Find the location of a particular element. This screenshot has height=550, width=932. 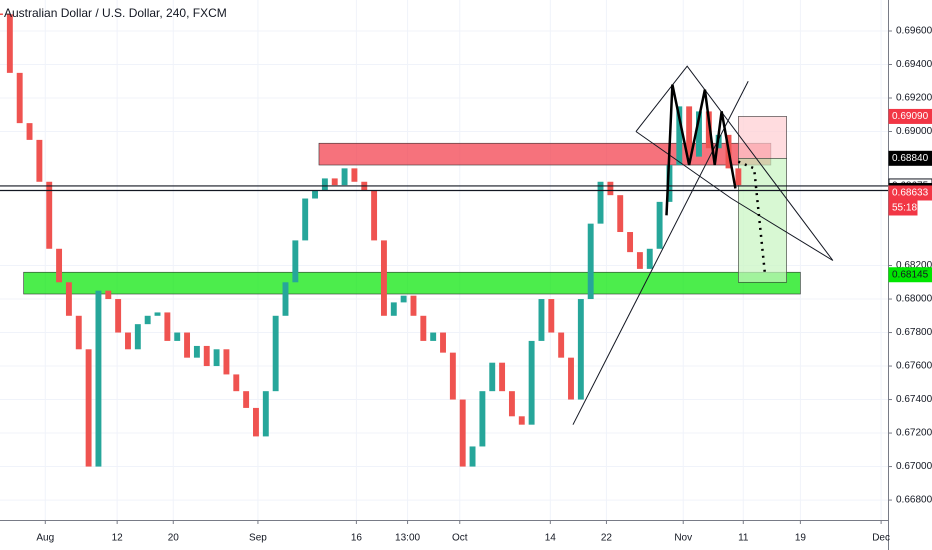

price-label: 0.69090 is located at coordinates (910, 116).